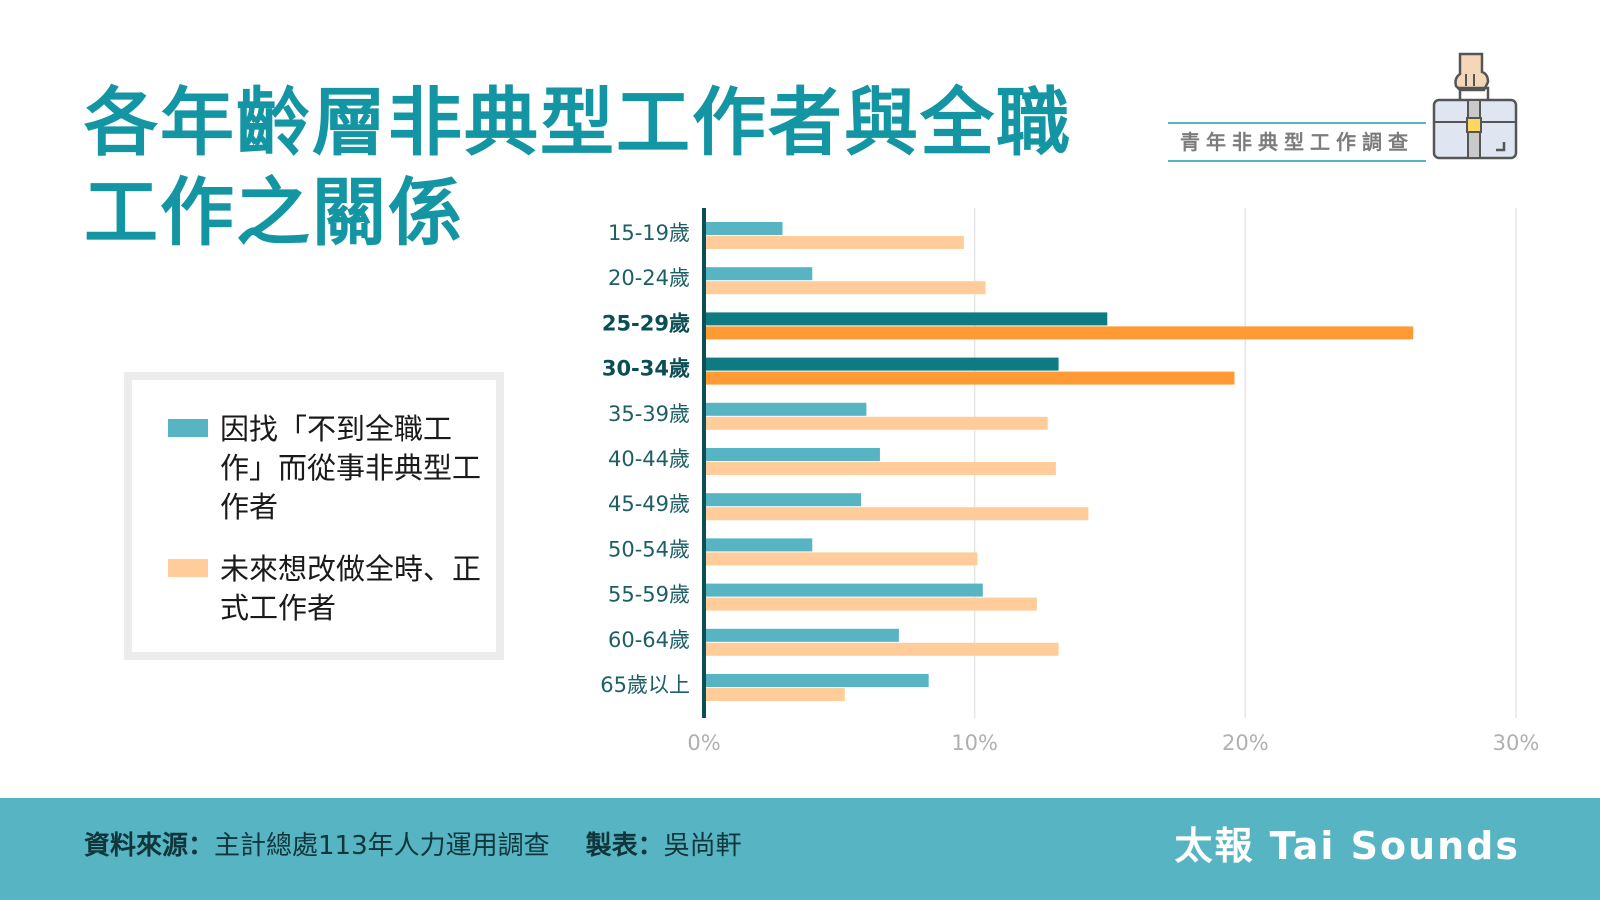 This screenshot has height=900, width=1600. What do you see at coordinates (649, 414) in the screenshot?
I see `y-category-label: 35-39歲` at bounding box center [649, 414].